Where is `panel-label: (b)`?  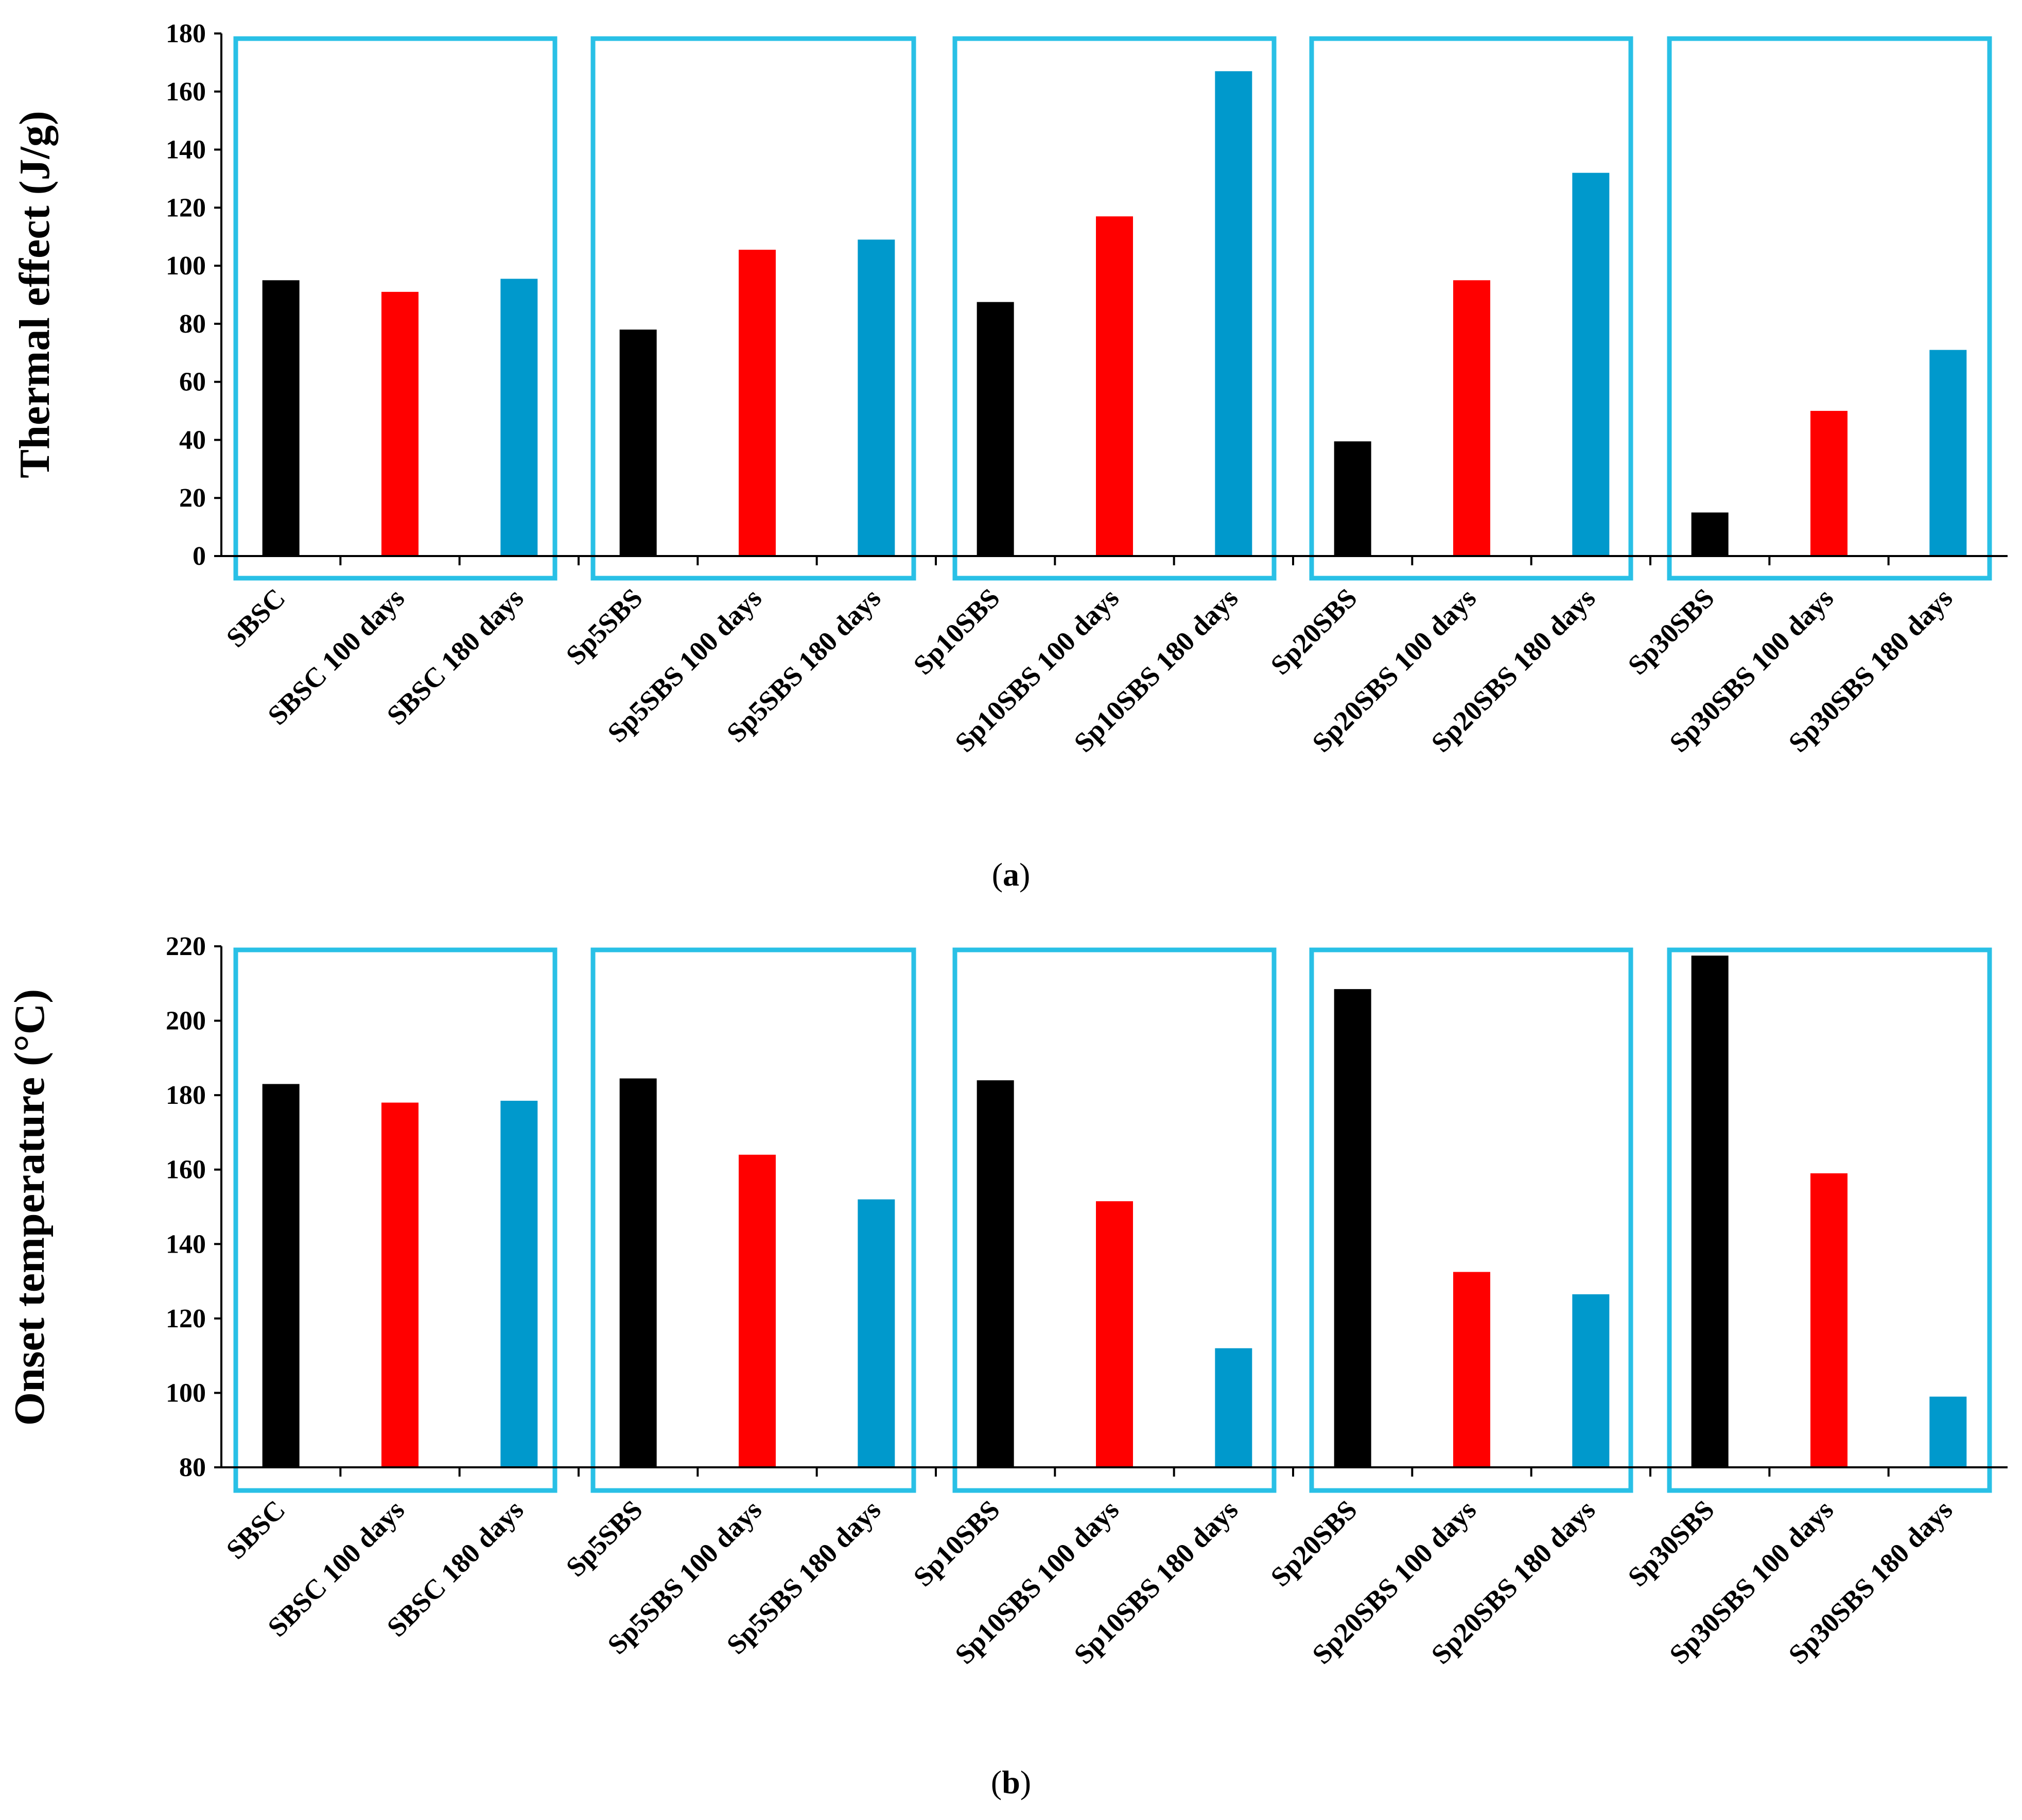
panel-label: (b) is located at coordinates (1011, 1782).